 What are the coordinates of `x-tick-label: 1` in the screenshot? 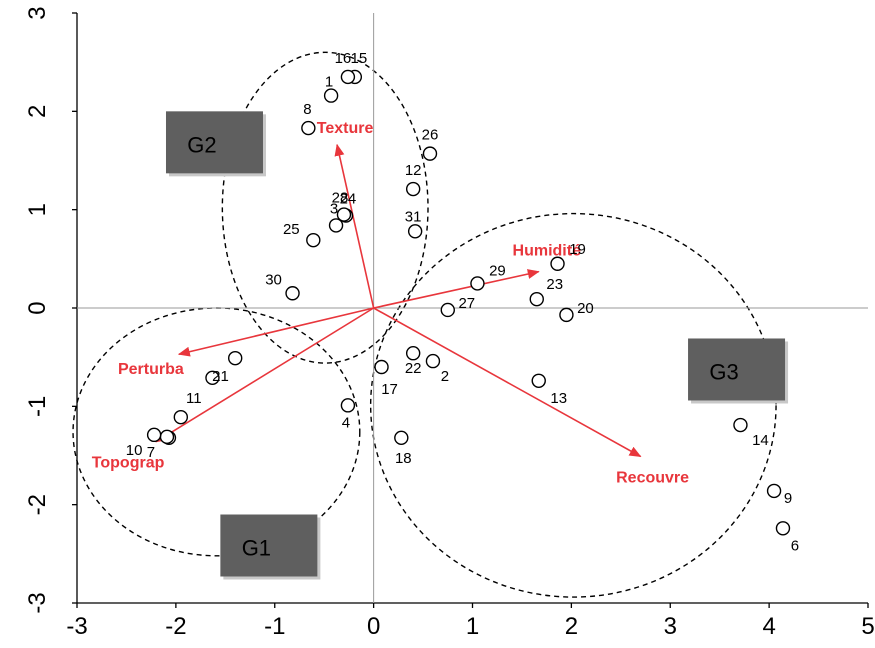 It's located at (472, 626).